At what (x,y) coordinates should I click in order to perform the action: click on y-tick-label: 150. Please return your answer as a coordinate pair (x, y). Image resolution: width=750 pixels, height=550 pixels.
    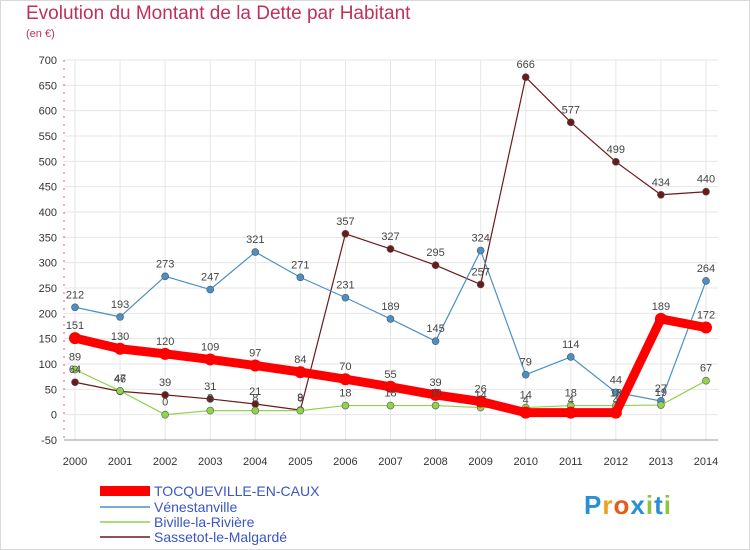
    Looking at the image, I should click on (48, 340).